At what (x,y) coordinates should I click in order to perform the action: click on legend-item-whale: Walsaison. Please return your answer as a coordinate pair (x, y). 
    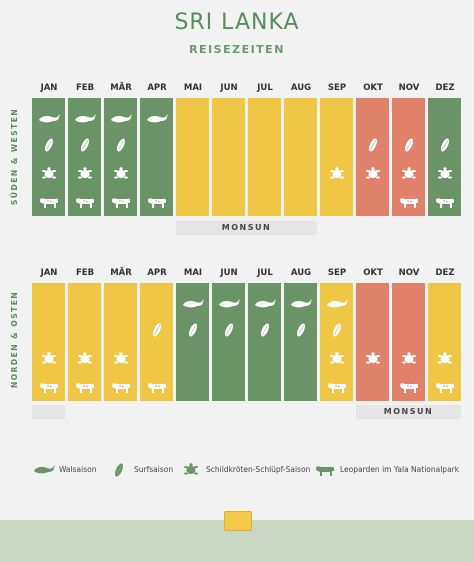
    Looking at the image, I should click on (64, 469).